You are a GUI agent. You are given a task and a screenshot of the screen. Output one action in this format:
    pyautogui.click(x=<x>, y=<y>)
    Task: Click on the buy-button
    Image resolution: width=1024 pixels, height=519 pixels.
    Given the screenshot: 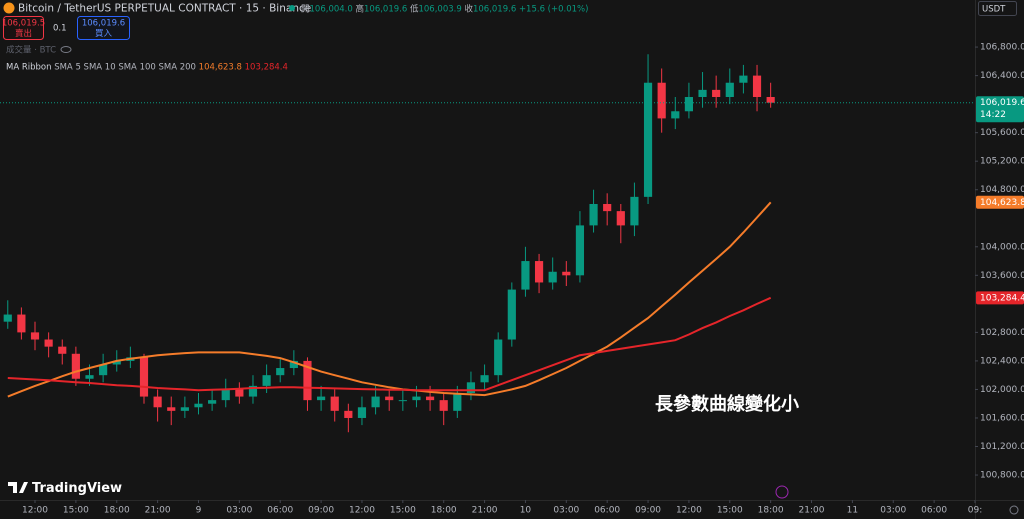 What is the action you would take?
    pyautogui.click(x=103, y=28)
    